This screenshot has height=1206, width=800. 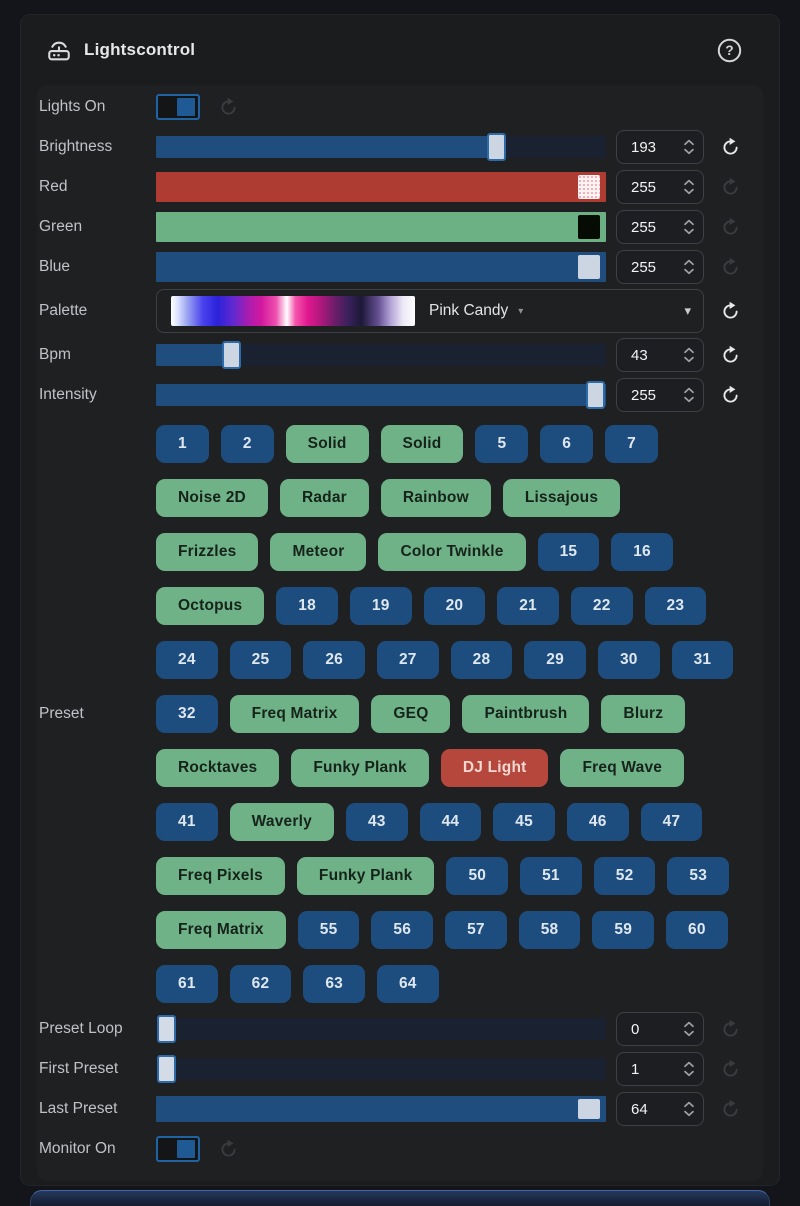 I want to click on preset-button-color-twinkle: Color Twinkle, so click(x=452, y=552).